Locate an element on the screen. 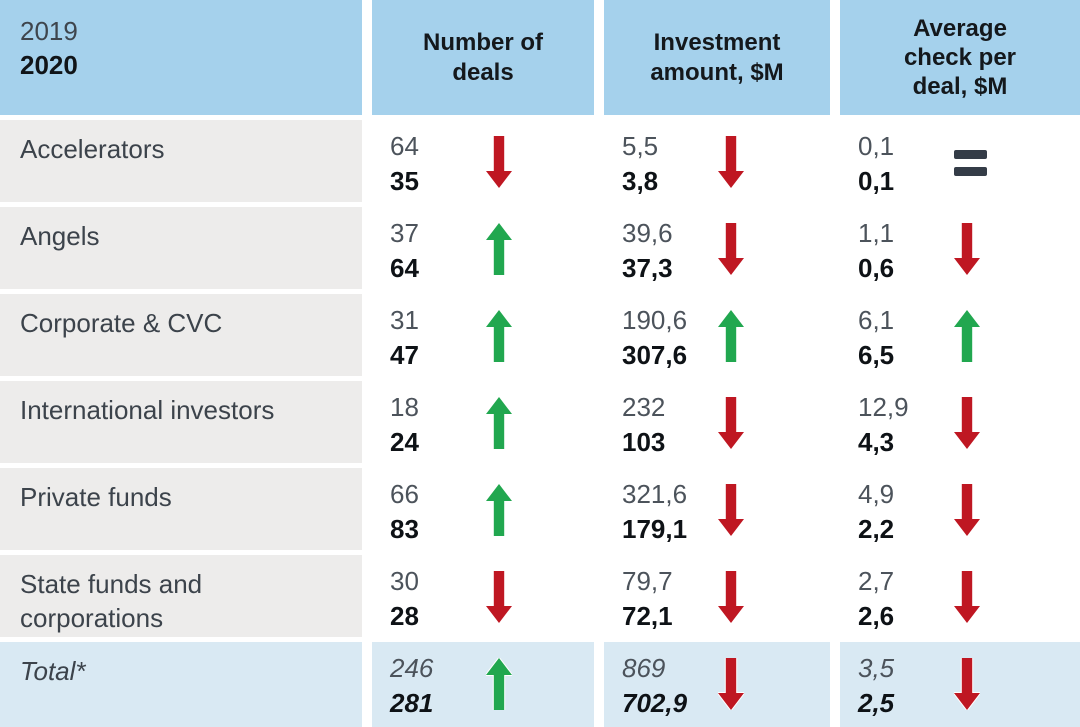 The image size is (1080, 727). value-2019: 64 is located at coordinates (404, 146).